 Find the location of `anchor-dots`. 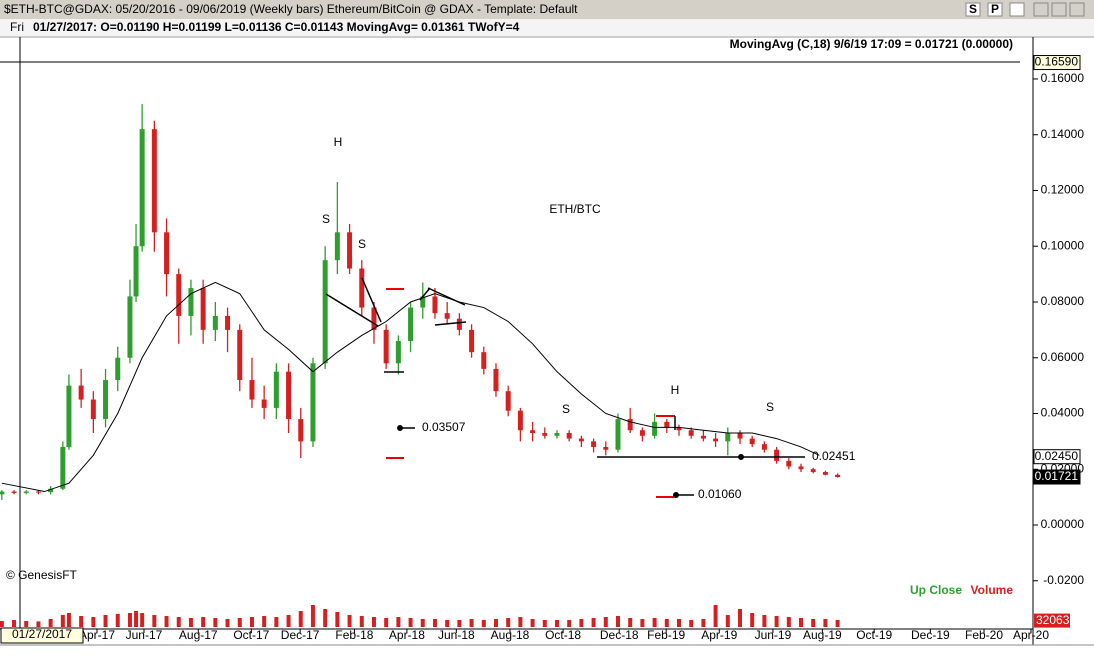

anchor-dots is located at coordinates (570, 461).